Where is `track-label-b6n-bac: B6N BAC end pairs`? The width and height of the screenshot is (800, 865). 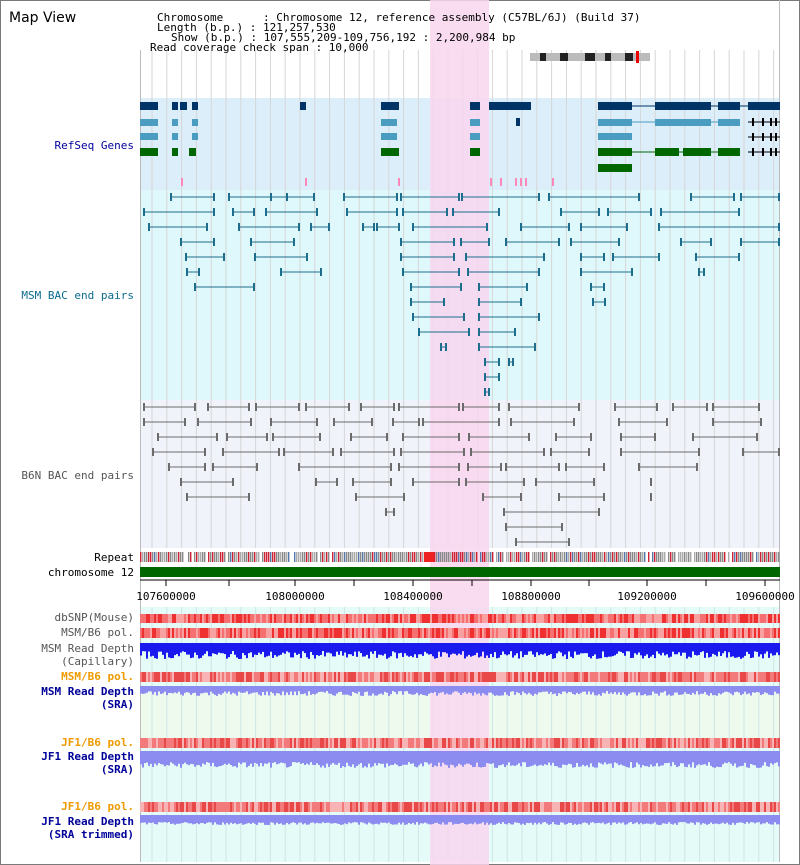
track-label-b6n-bac: B6N BAC end pairs is located at coordinates (77, 475).